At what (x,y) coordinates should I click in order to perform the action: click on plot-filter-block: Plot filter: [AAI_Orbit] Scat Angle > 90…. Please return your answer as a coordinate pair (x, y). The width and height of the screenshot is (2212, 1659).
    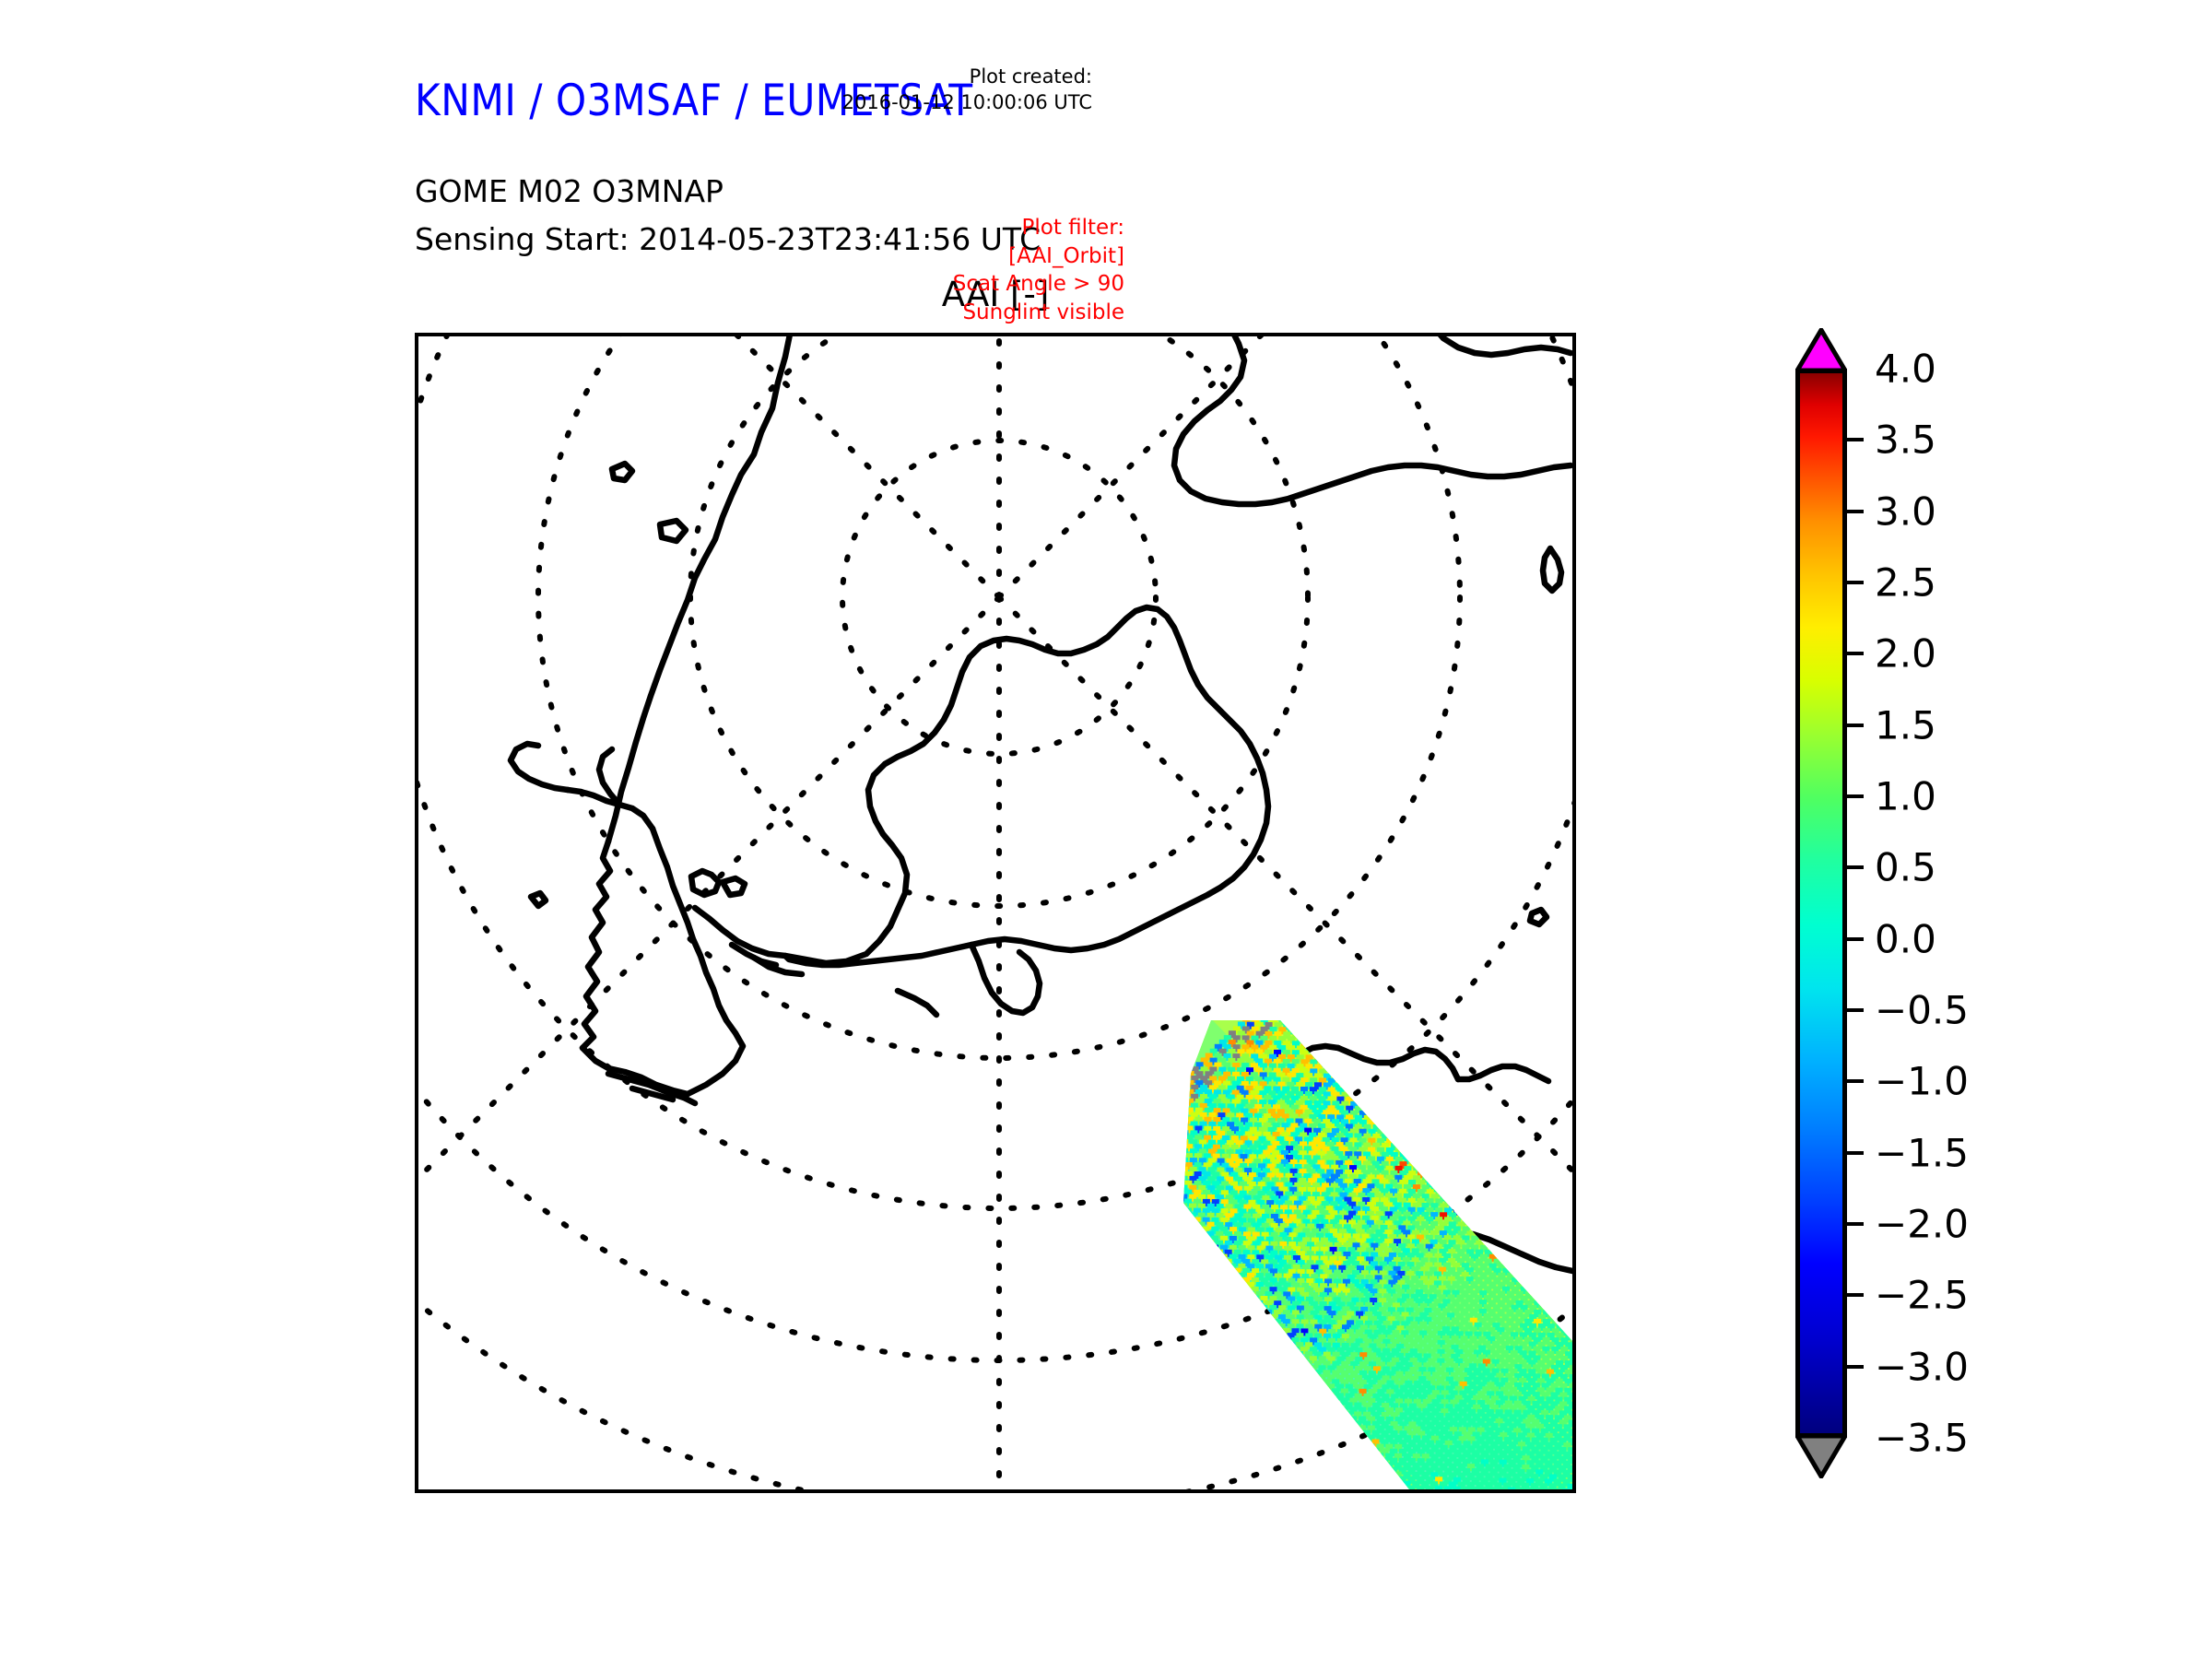
    Looking at the image, I should click on (1038, 270).